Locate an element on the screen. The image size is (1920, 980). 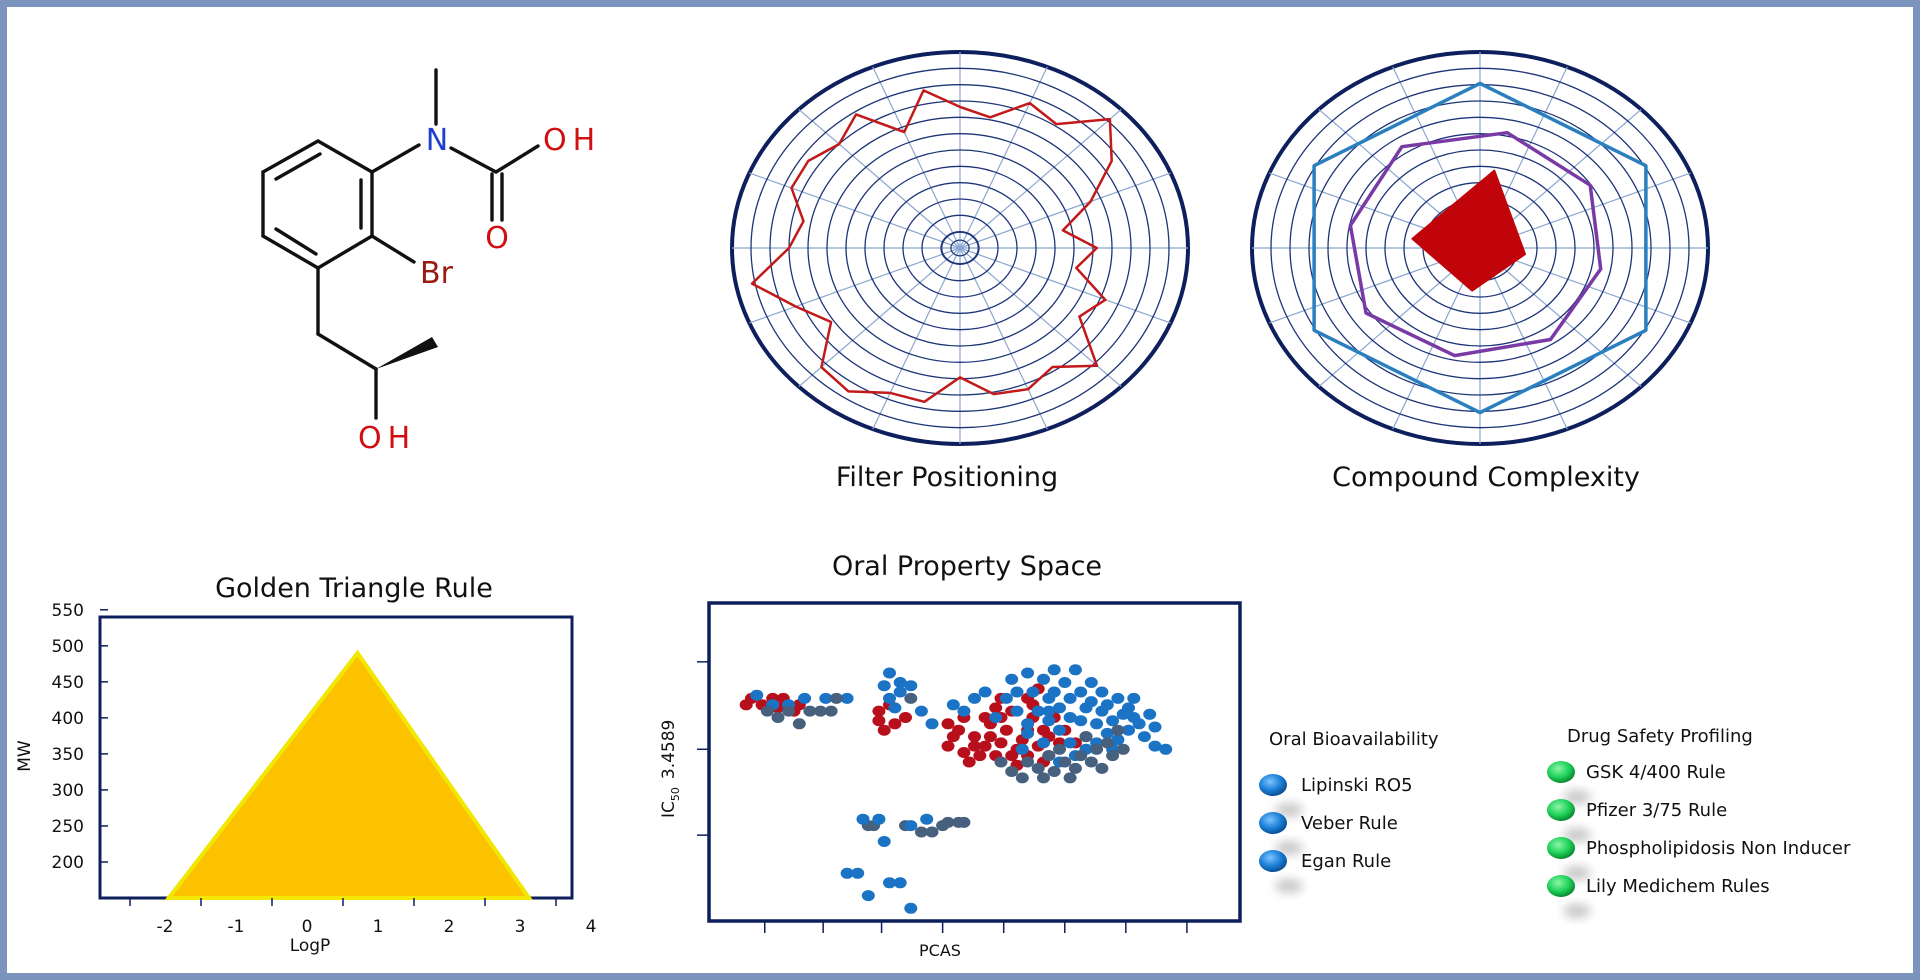
molecule-structure is located at coordinates (400, 244).